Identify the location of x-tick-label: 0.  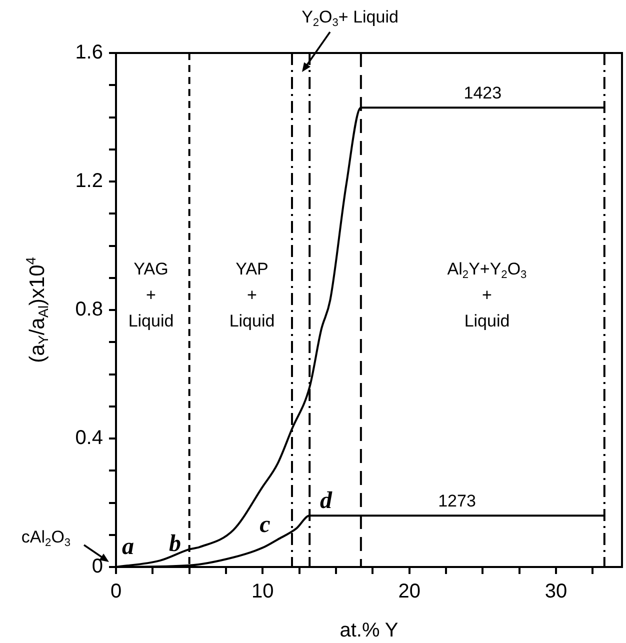
(116, 591).